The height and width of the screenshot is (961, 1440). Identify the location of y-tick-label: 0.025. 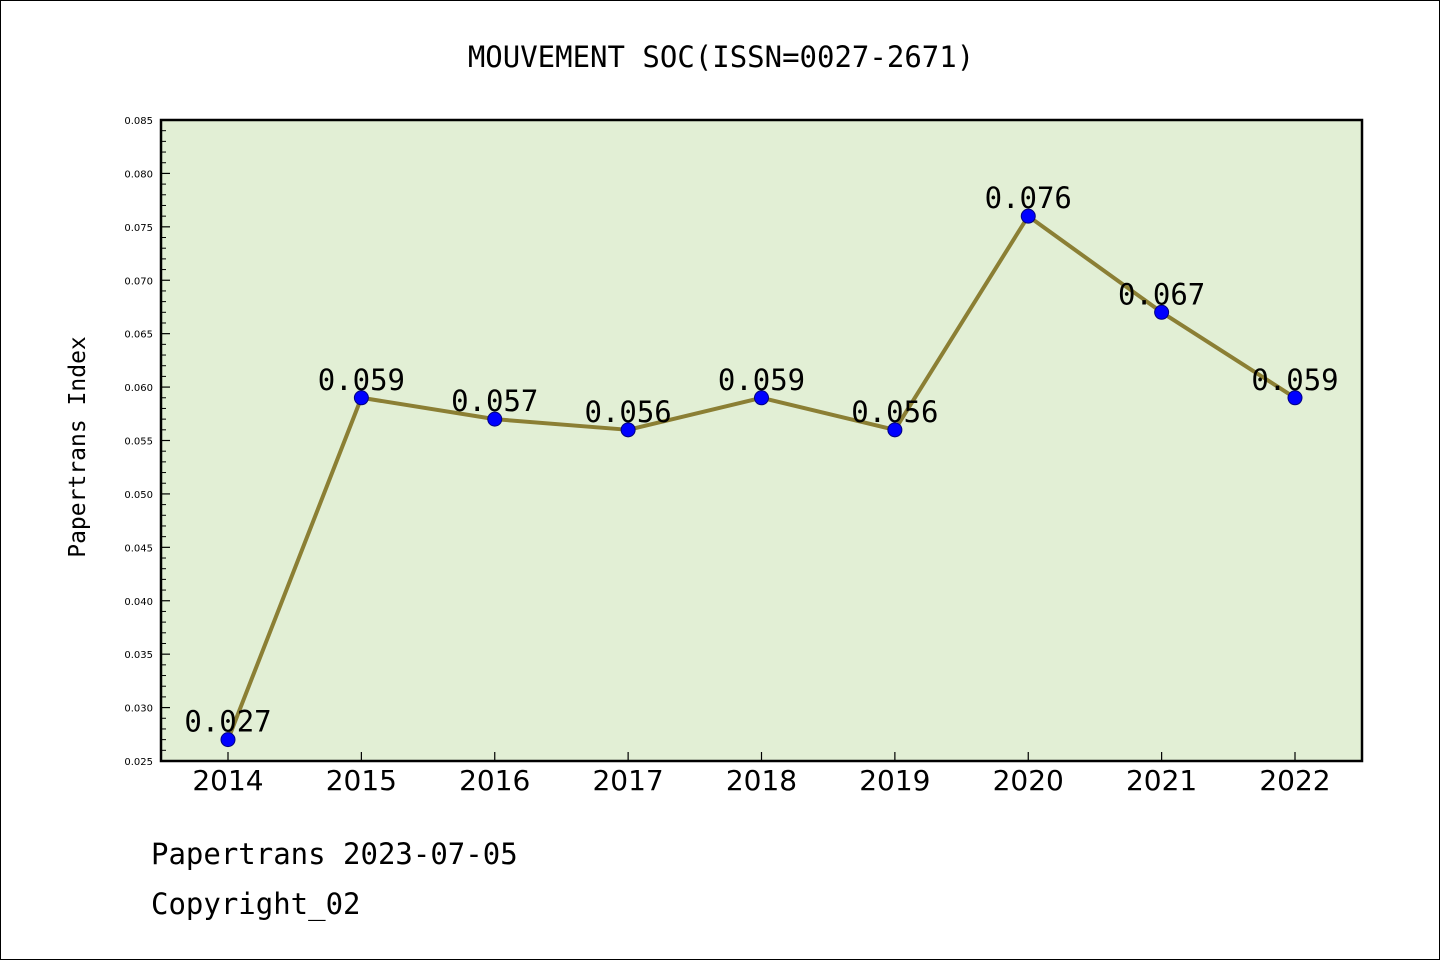
(138, 762).